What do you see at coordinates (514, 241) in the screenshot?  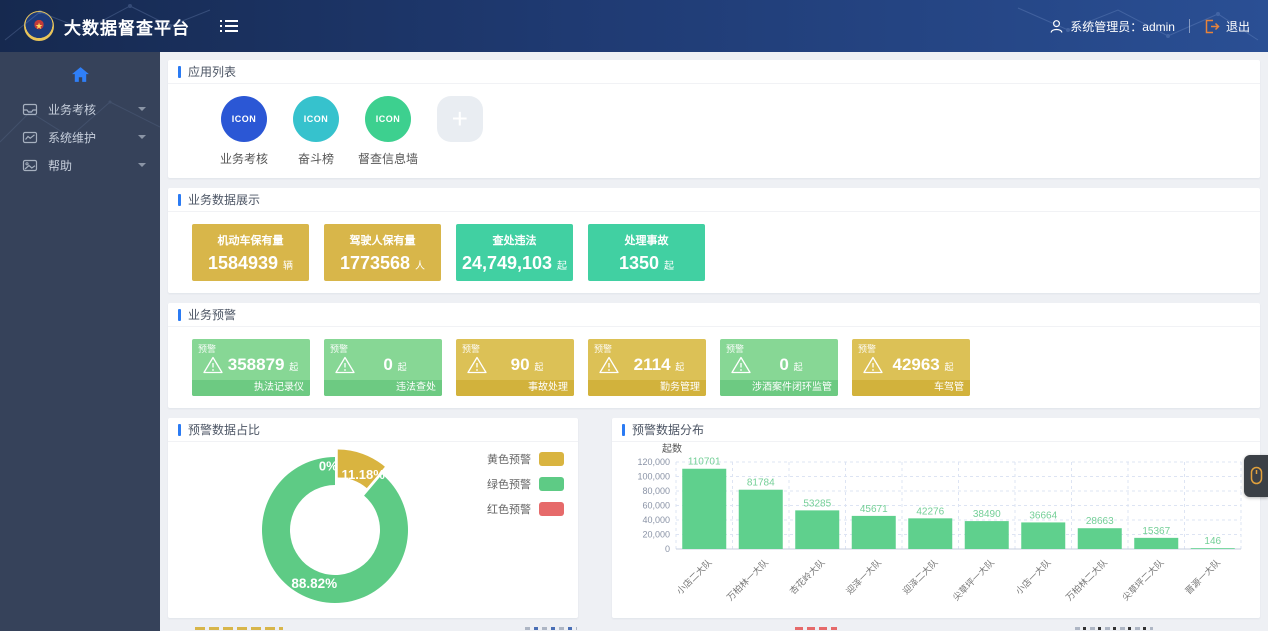 I see `stat-title: 查处违法` at bounding box center [514, 241].